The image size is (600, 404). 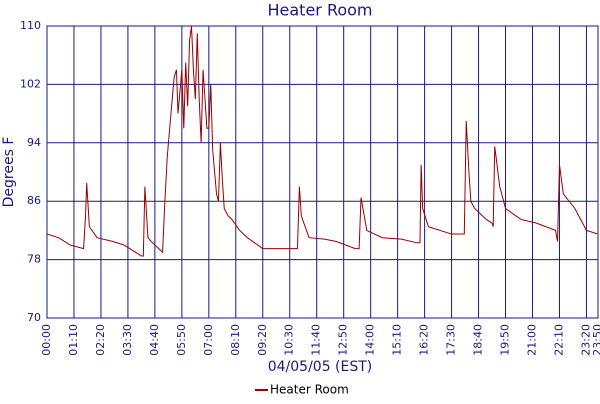 I want to click on x-tick-label: 09:20, so click(x=262, y=340).